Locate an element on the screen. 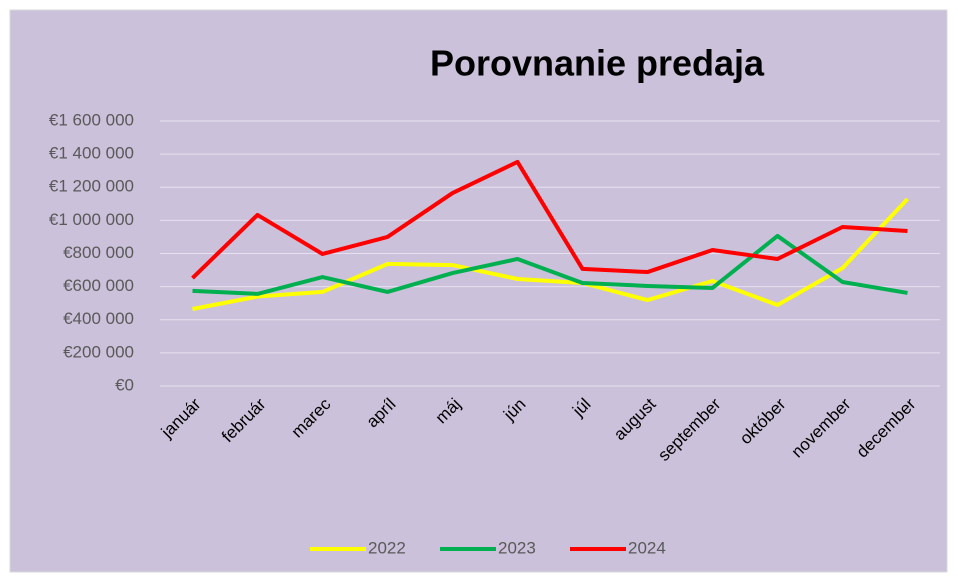  y-tick-label: €1 600 000 is located at coordinates (91, 119).